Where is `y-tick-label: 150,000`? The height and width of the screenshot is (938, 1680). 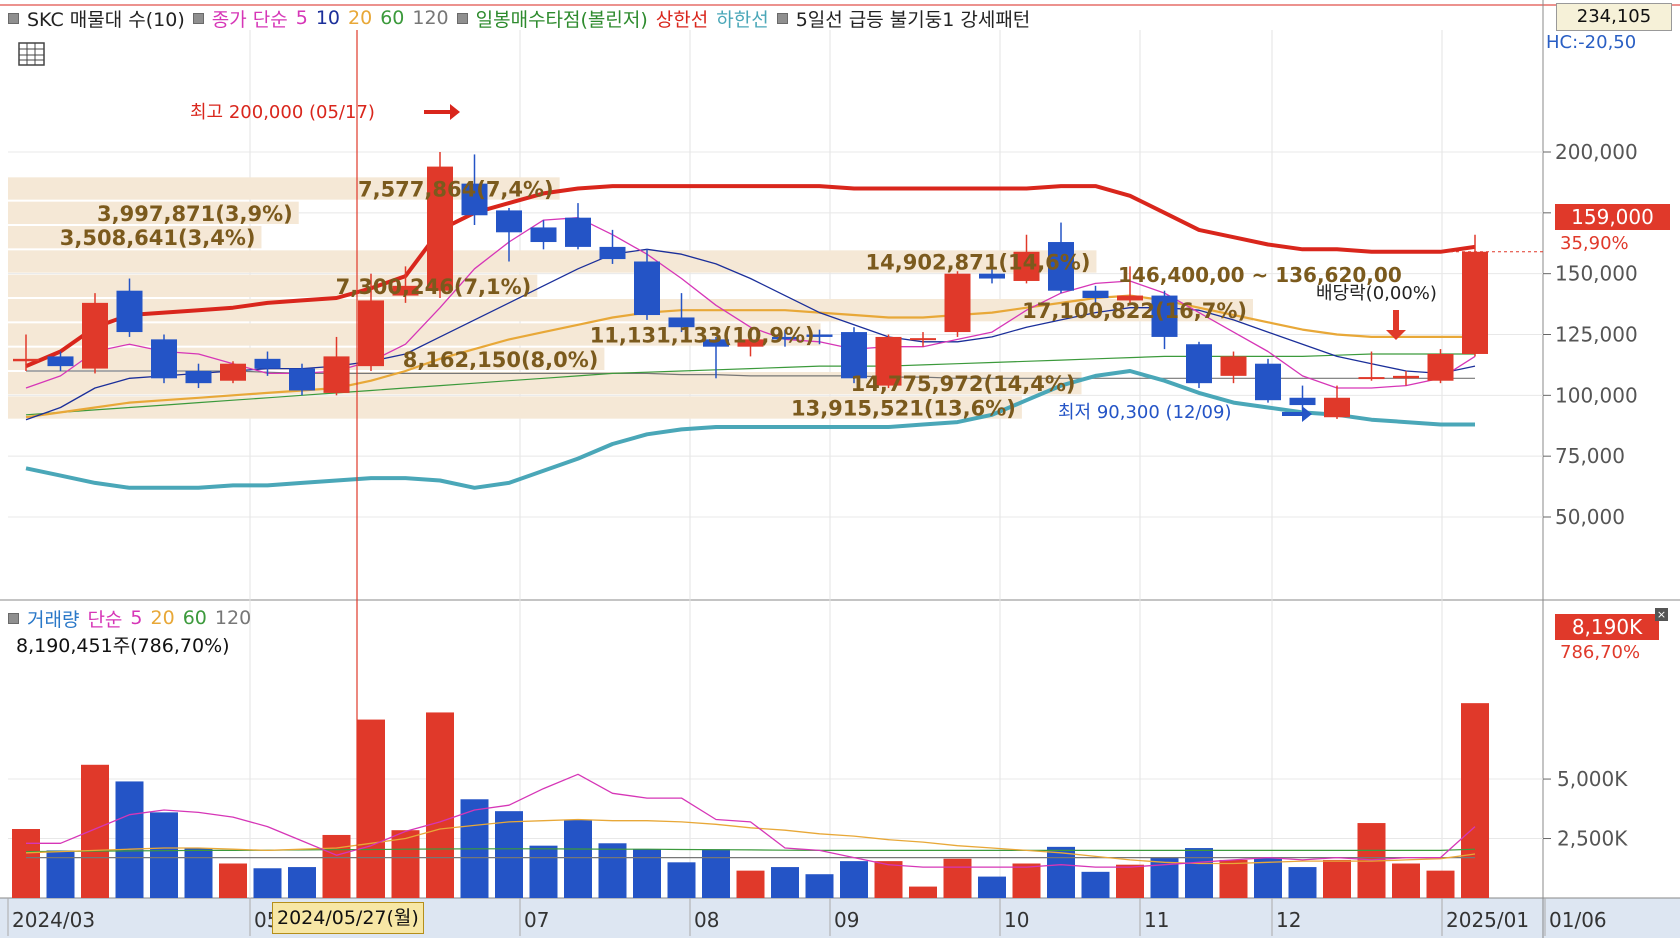 y-tick-label: 150,000 is located at coordinates (1596, 274).